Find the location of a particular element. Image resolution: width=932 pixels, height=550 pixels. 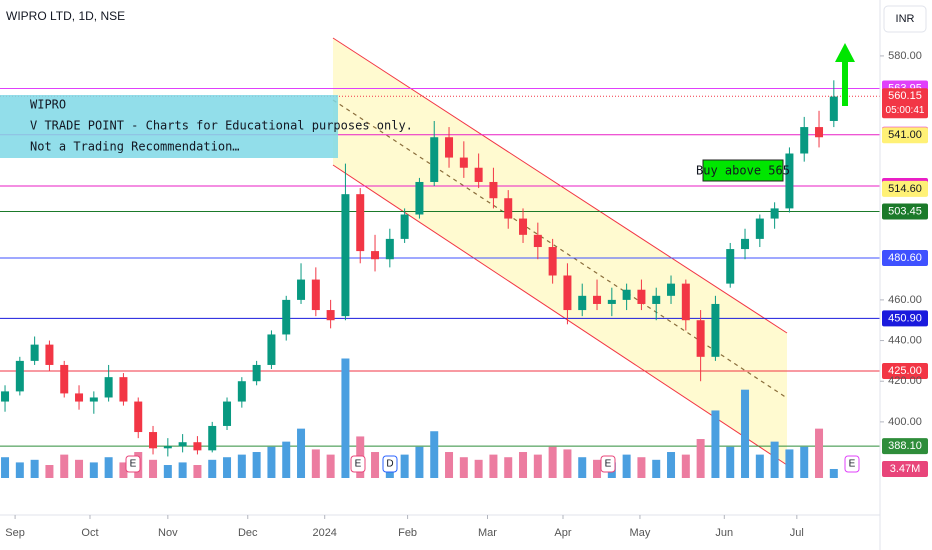

event-label: D is located at coordinates (389, 464).